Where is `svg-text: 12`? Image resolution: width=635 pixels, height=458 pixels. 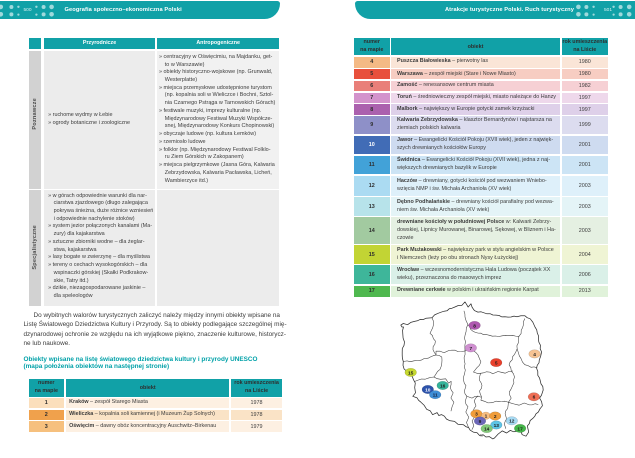 svg-text: 12 is located at coordinates (512, 422).